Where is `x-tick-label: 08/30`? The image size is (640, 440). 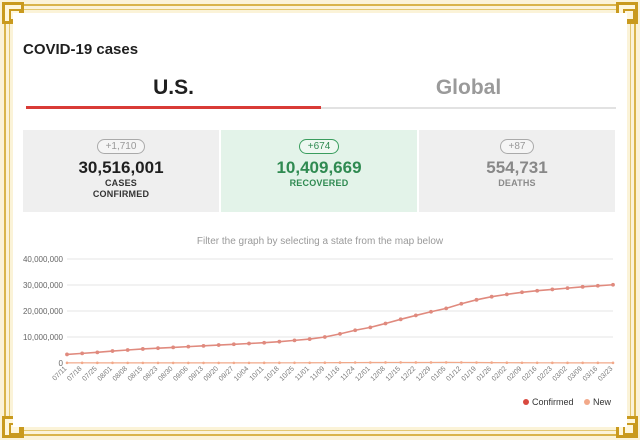
x-tick-label: 08/30 is located at coordinates (165, 373).